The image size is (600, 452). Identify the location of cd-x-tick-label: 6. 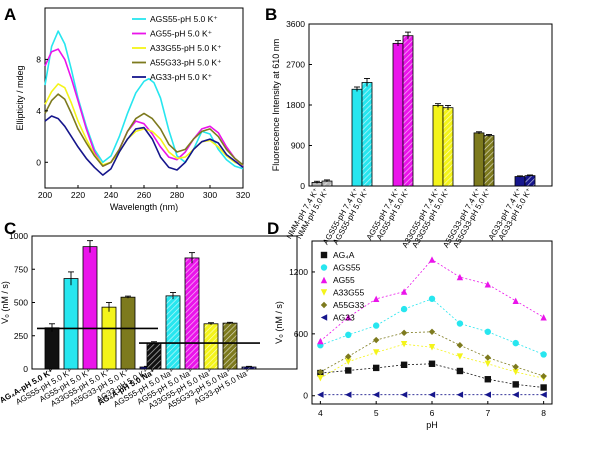
(432, 413).